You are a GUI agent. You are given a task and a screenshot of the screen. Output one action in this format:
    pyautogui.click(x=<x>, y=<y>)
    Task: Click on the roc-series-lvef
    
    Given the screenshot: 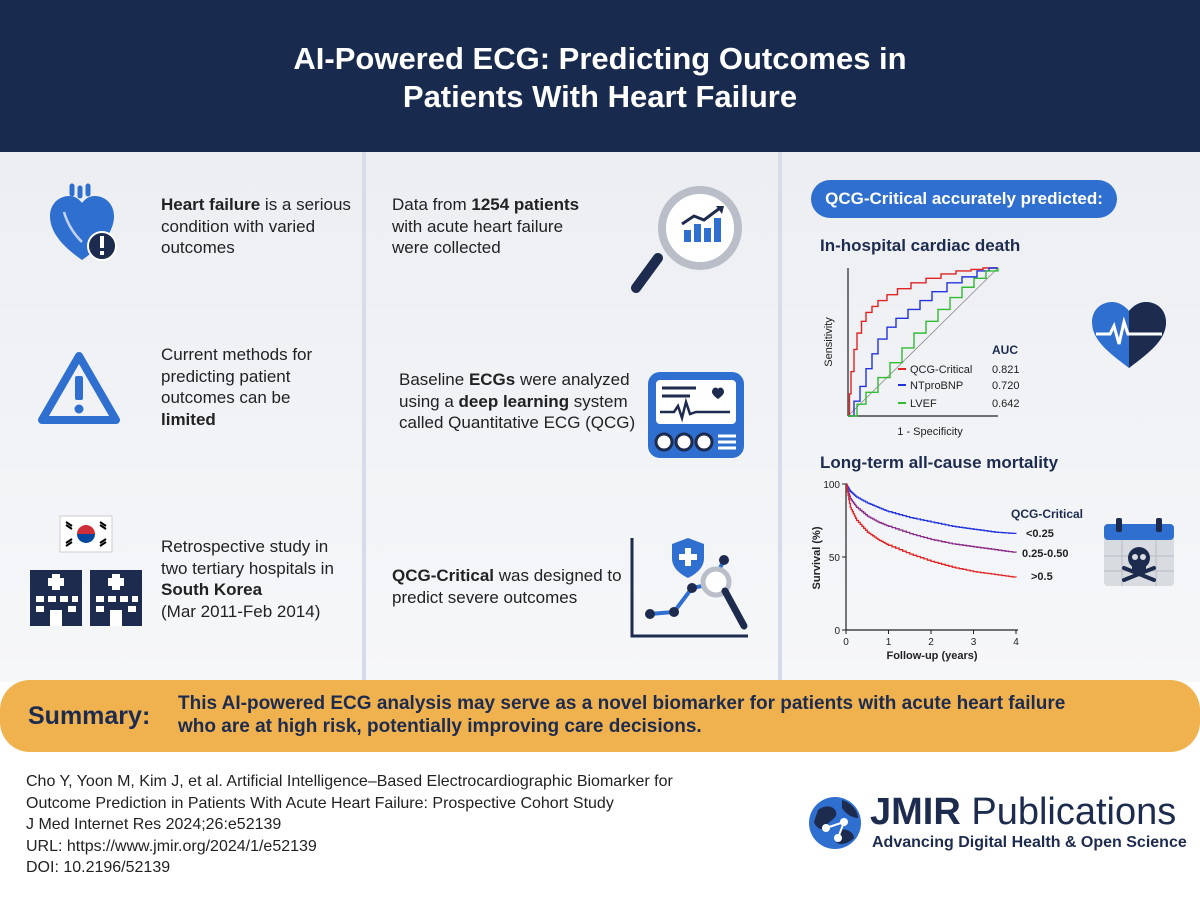 What is the action you would take?
    pyautogui.click(x=923, y=342)
    